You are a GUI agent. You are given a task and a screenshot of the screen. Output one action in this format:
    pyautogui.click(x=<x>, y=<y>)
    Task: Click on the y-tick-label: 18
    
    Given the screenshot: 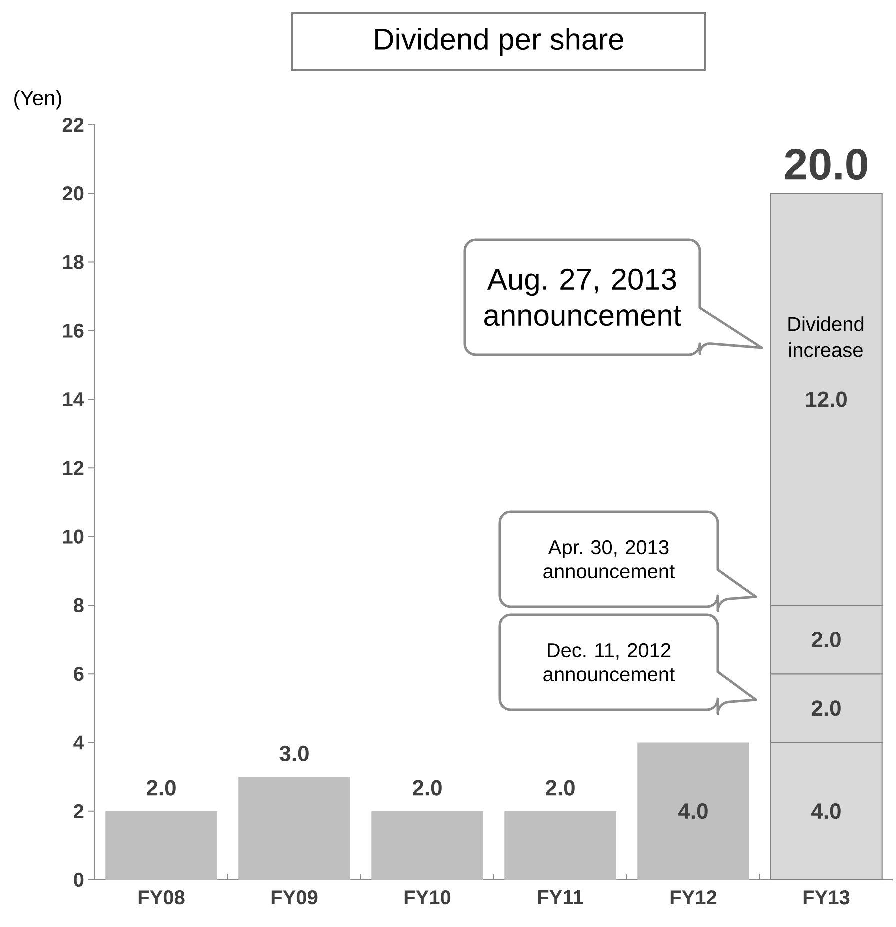 What is the action you would take?
    pyautogui.click(x=73, y=262)
    